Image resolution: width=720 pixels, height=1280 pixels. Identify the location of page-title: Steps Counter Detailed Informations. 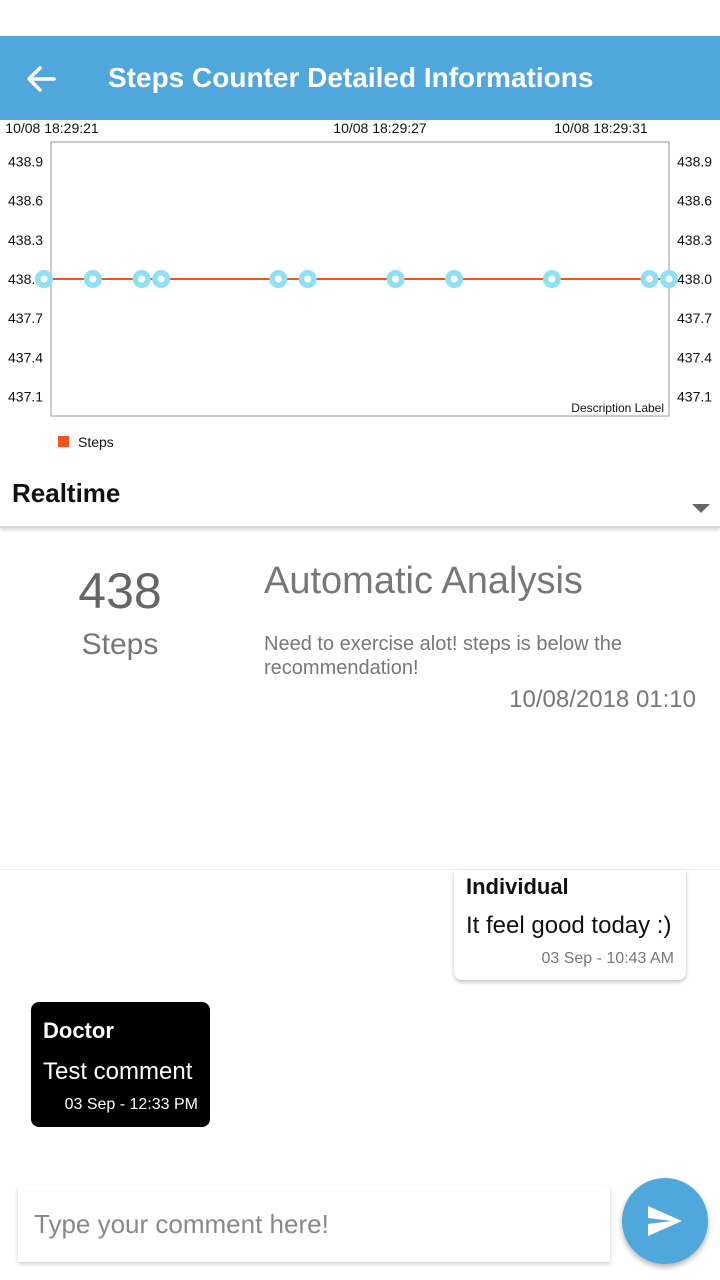
(351, 77).